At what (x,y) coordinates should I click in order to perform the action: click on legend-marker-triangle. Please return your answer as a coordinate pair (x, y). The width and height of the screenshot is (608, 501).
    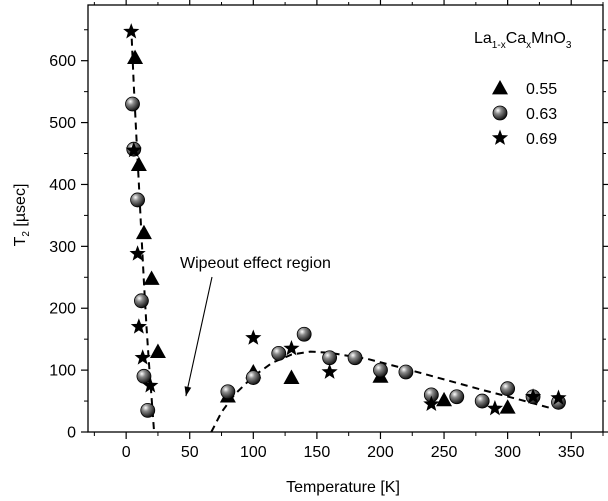
    Looking at the image, I should click on (500, 87).